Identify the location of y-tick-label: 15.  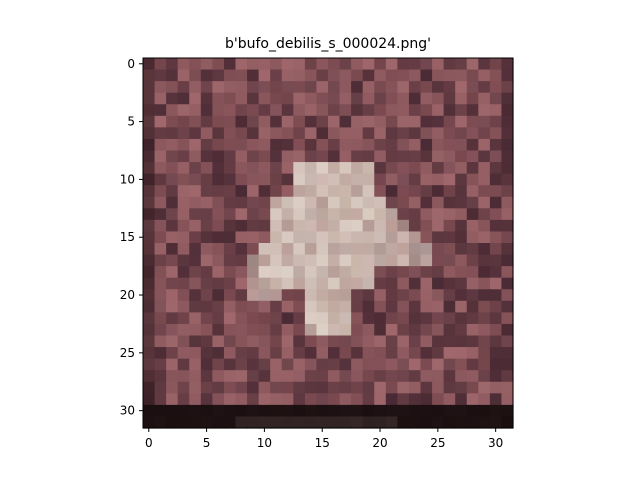
(127, 237).